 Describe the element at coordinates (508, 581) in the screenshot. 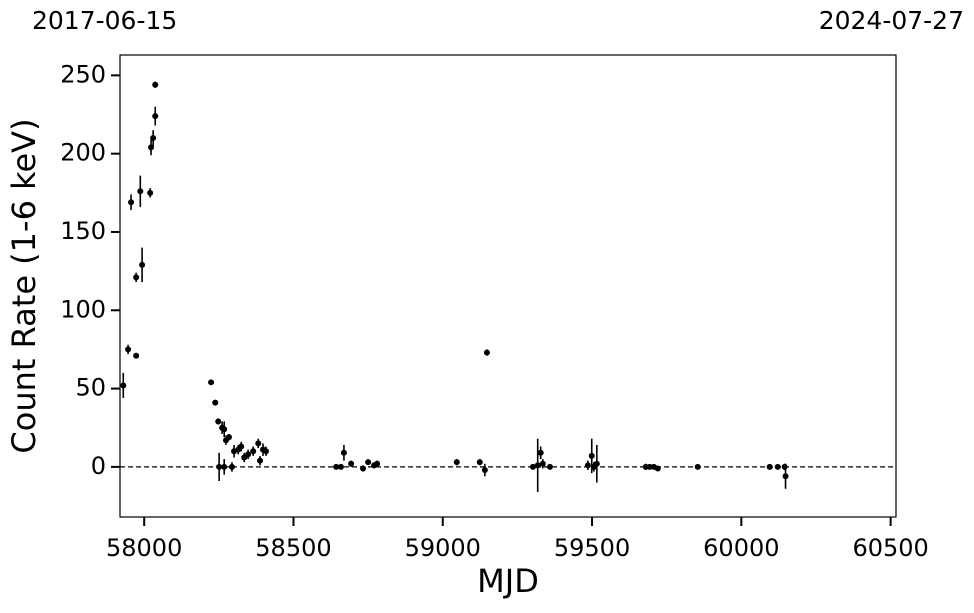

I see `x-axis-label: MJD` at that location.